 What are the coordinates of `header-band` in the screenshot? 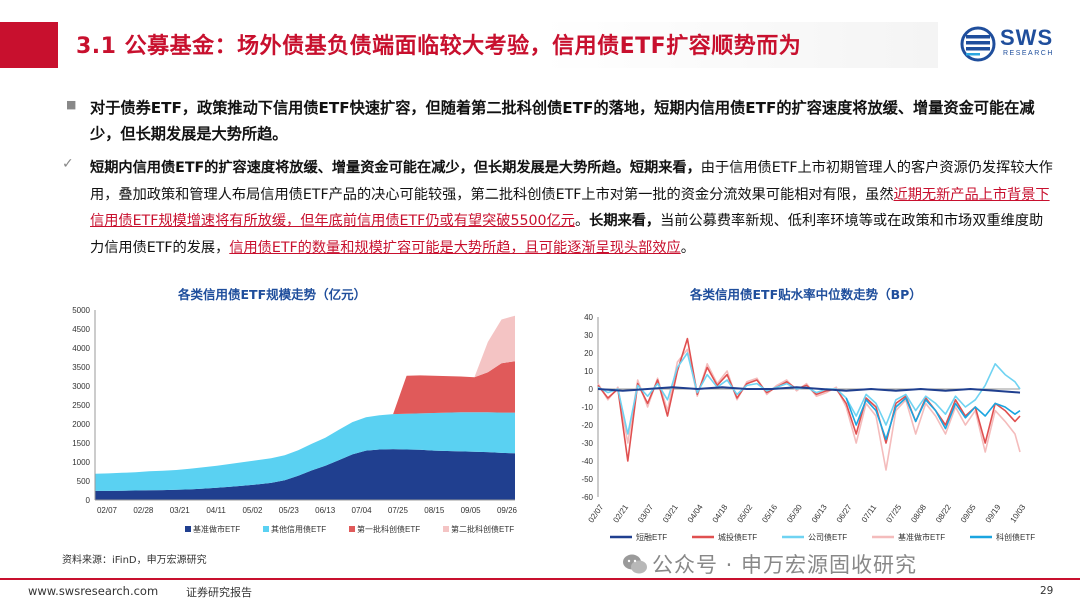 It's located at (498, 45).